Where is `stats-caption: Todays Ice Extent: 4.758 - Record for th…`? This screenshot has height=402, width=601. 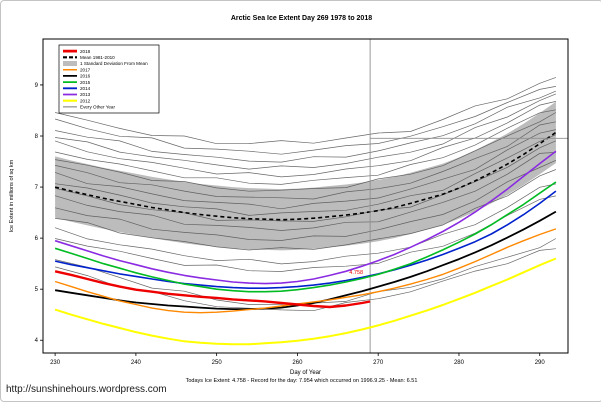
stats-caption: Todays Ice Extent: 4.758 - Record for th… is located at coordinates (301, 381).